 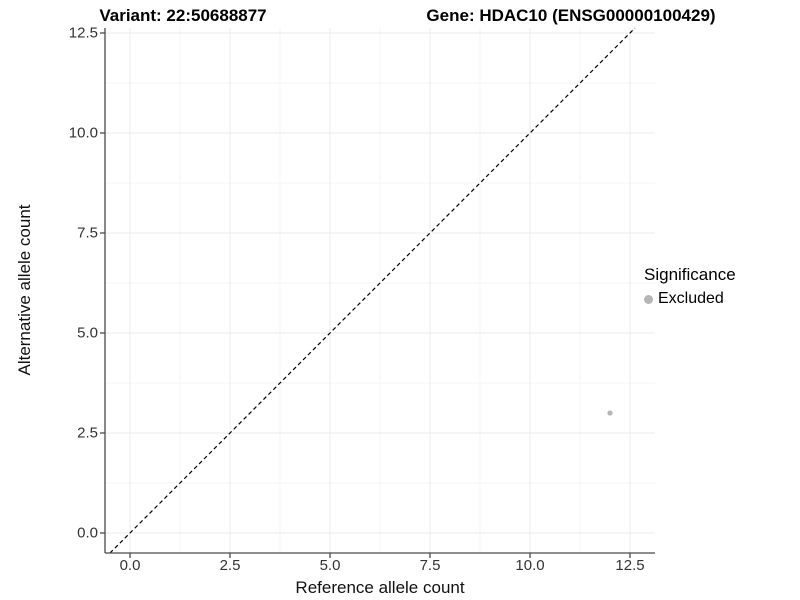 I want to click on legend-item-excluded: Excluded, so click(x=690, y=299).